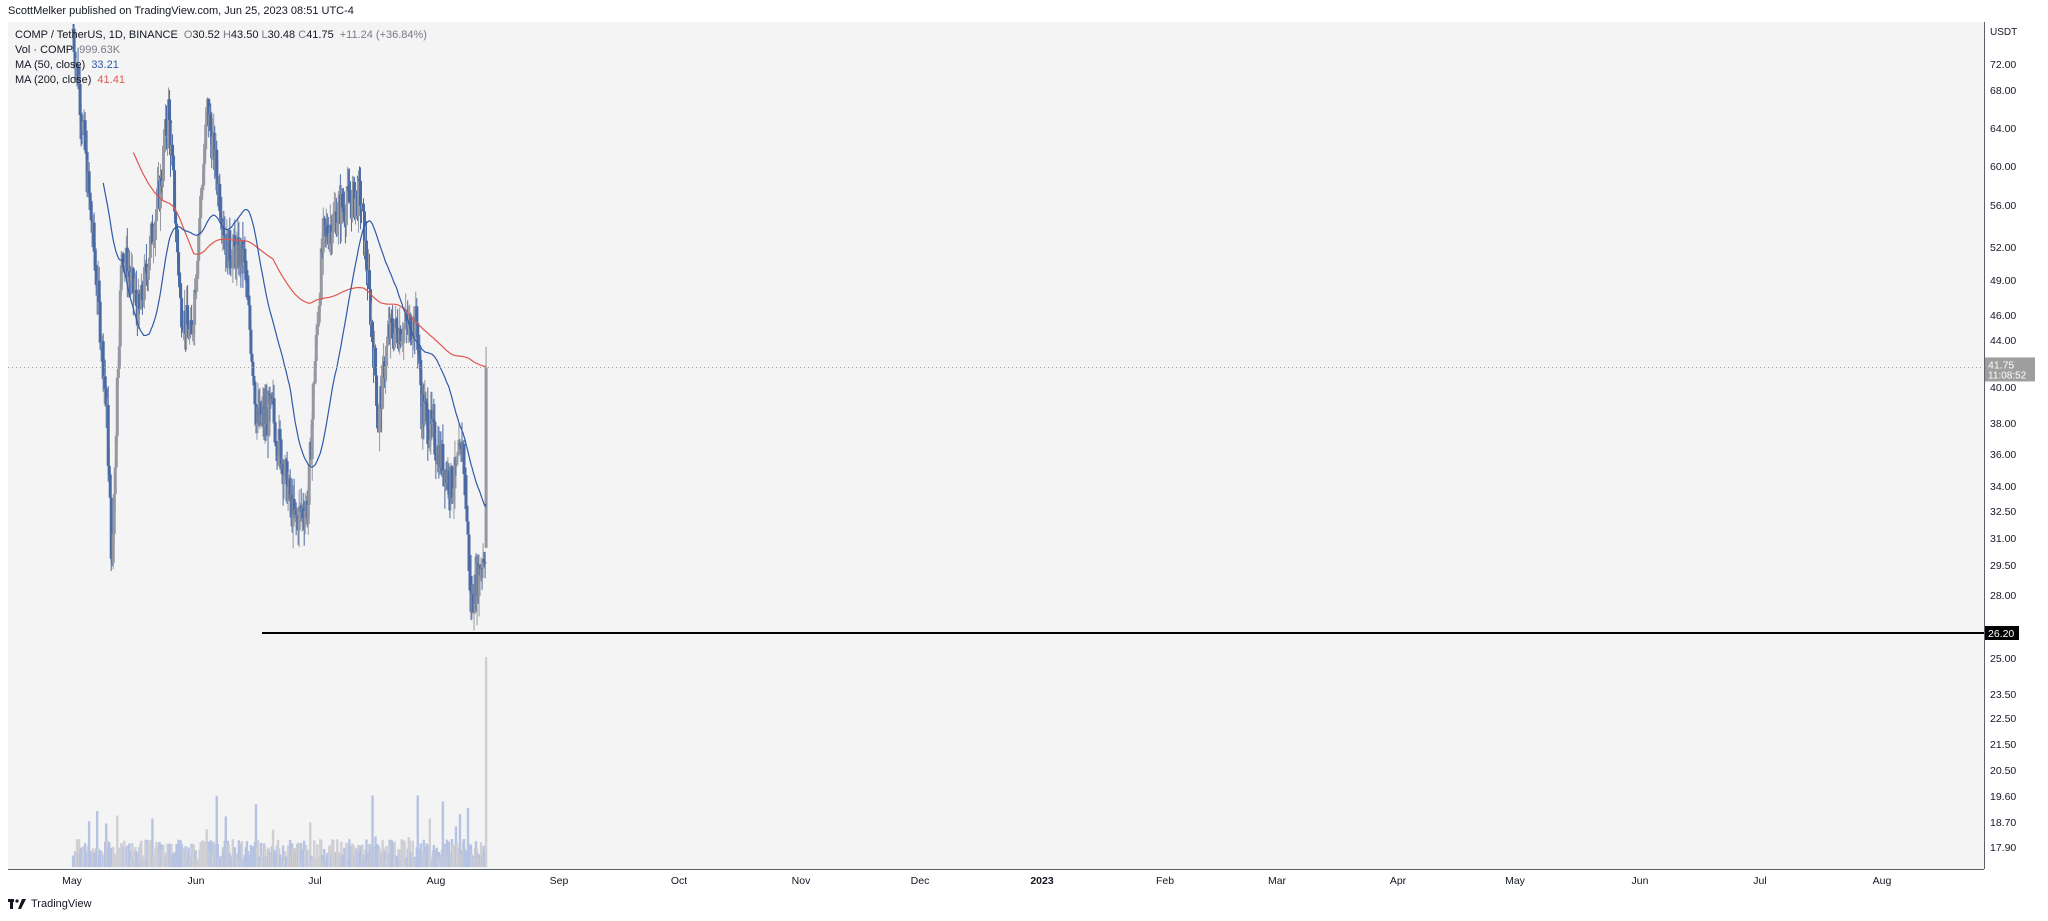  What do you see at coordinates (2003, 512) in the screenshot?
I see `price-tick-label: 32.50` at bounding box center [2003, 512].